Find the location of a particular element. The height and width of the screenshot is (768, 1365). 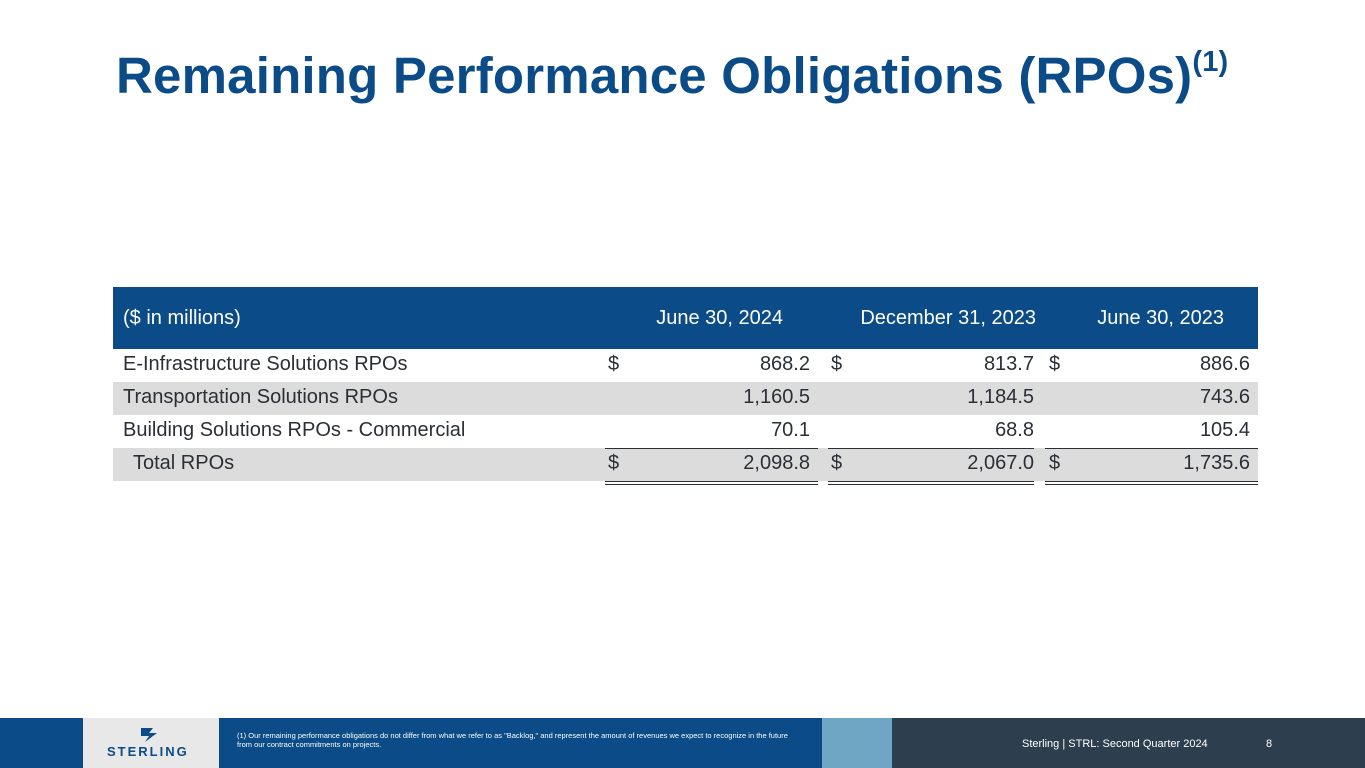

header-june-2023: June 30, 2023 is located at coordinates (1160, 318).